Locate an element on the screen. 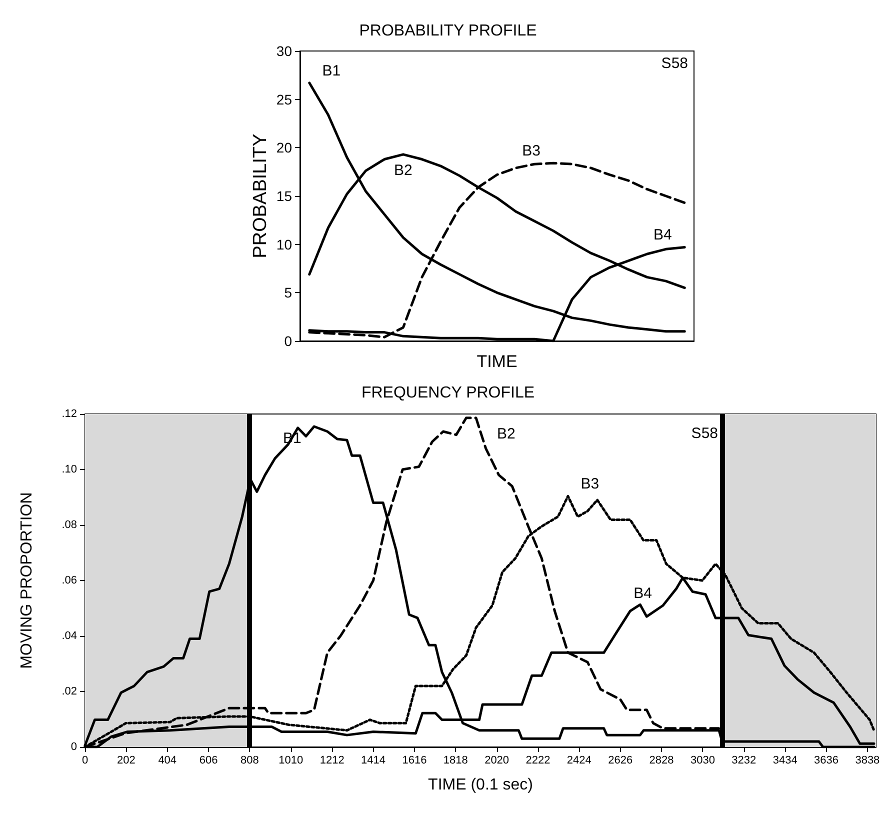  y-axis-title: PROBABILITY is located at coordinates (260, 195).